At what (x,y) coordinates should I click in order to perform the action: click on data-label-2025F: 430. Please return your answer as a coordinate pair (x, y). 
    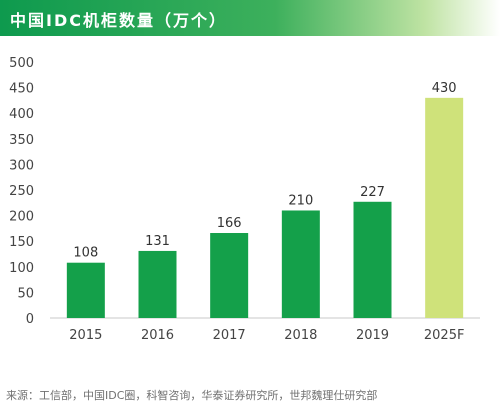
    Looking at the image, I should click on (444, 88).